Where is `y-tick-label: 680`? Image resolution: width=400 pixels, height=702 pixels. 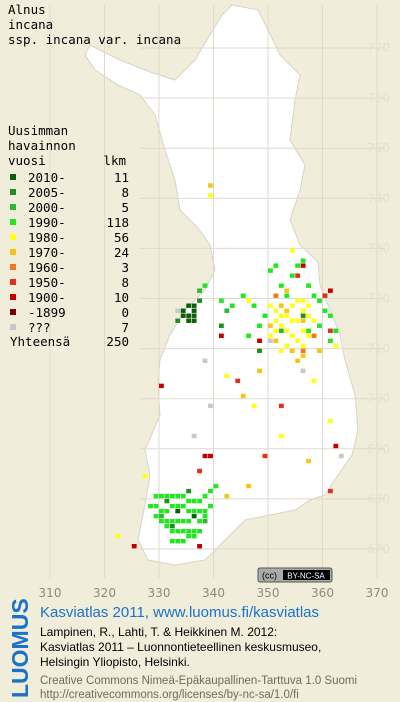
y-tick-label: 680 is located at coordinates (378, 499).